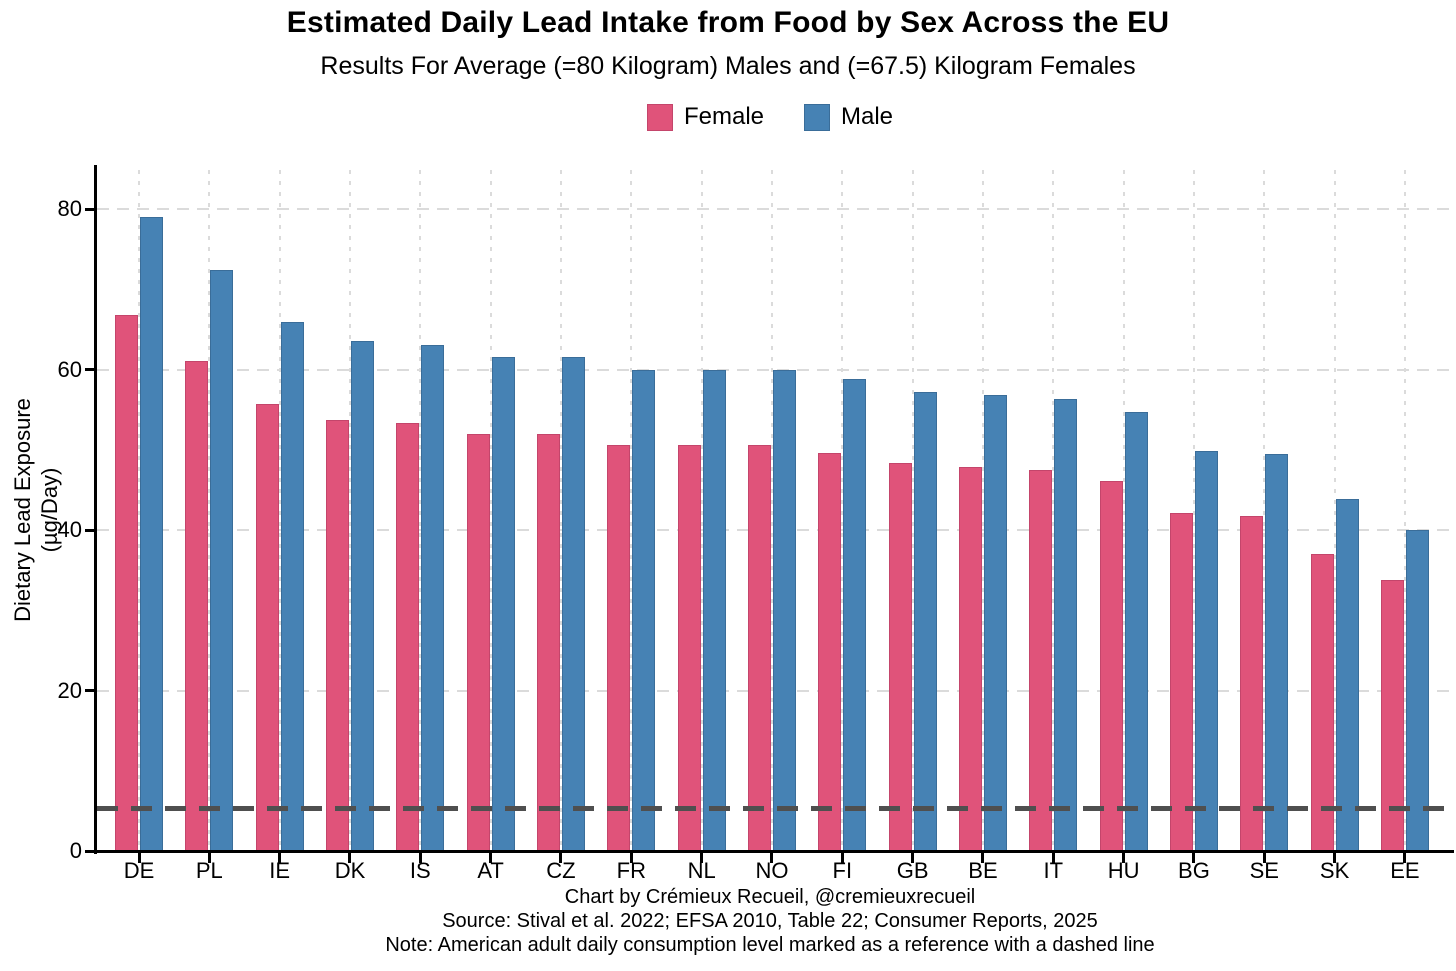  Describe the element at coordinates (1334, 870) in the screenshot. I see `x-tick-label: SK` at that location.